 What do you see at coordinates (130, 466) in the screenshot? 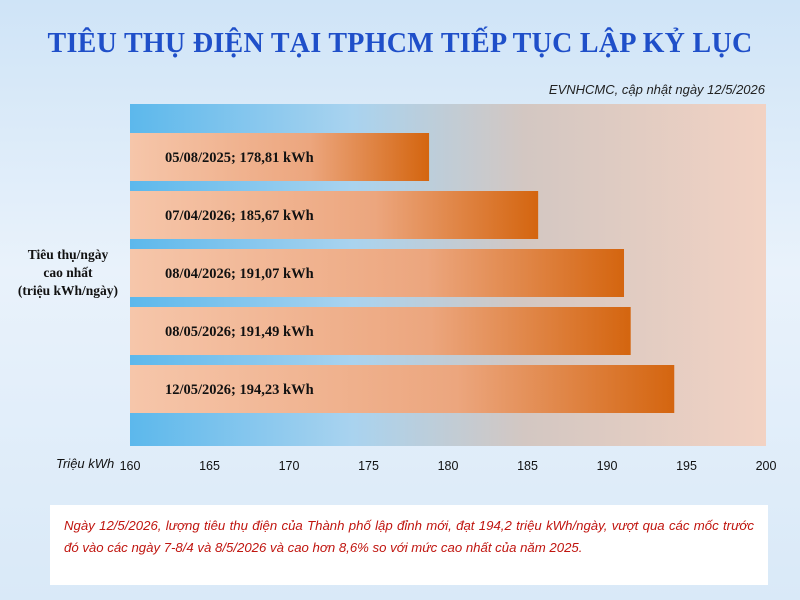
I see `x-tick-label: 160` at bounding box center [130, 466].